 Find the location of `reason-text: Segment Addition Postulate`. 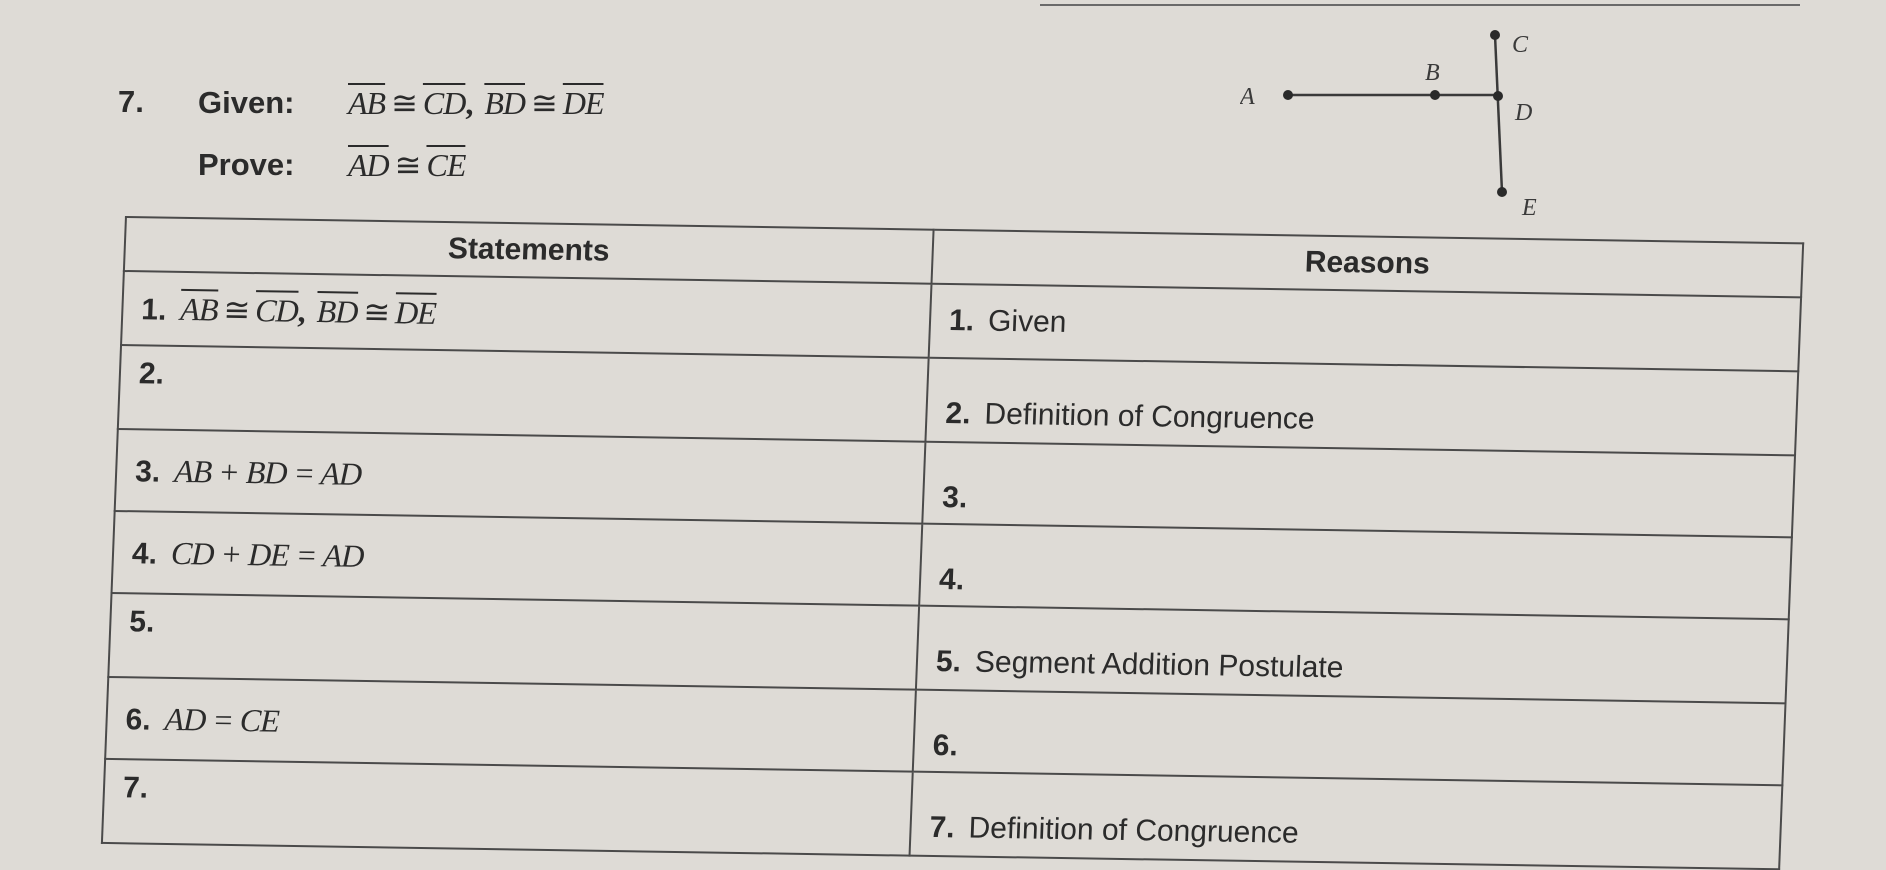

reason-text: Segment Addition Postulate is located at coordinates (1159, 665).